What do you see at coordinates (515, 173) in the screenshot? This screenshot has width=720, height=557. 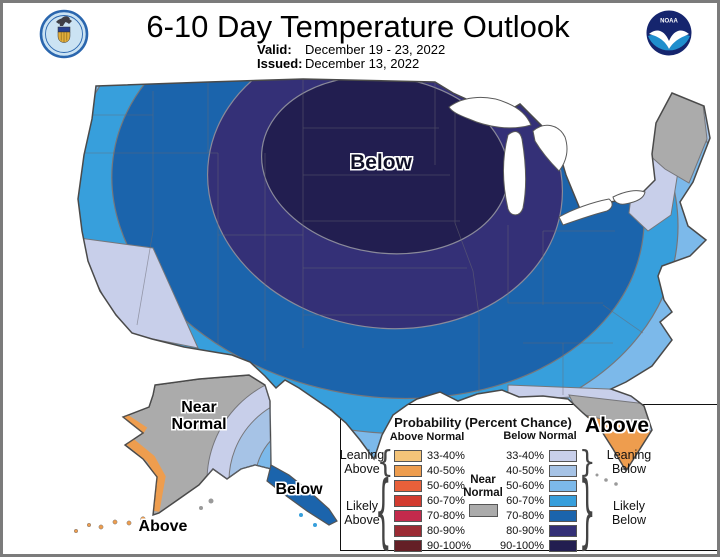 I see `lake-michigan` at bounding box center [515, 173].